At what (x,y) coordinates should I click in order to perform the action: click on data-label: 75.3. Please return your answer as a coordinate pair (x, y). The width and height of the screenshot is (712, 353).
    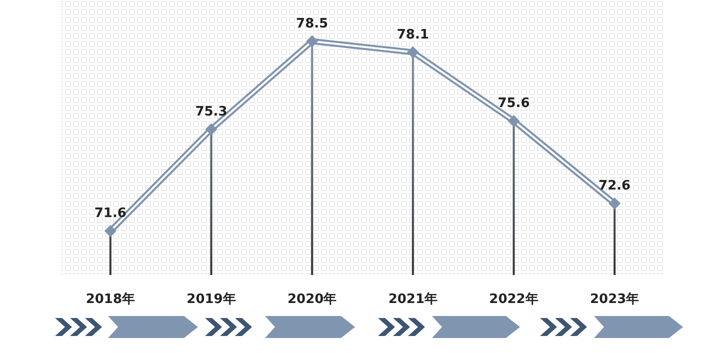
    Looking at the image, I should click on (211, 112).